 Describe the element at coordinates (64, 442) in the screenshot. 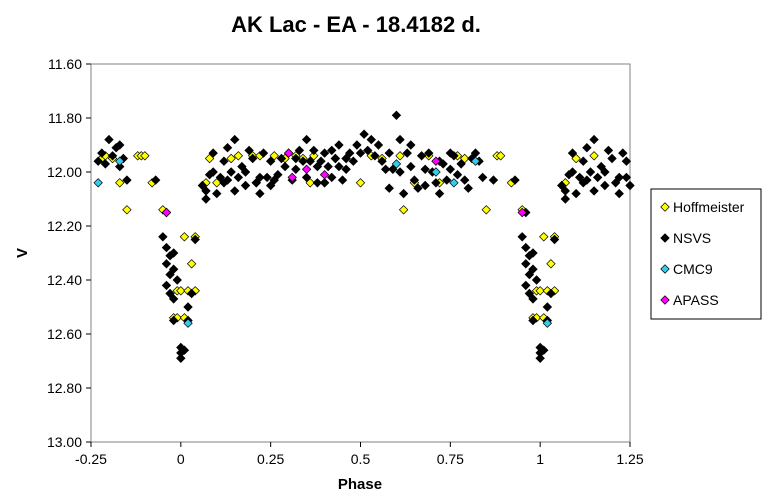

I see `y-tick-label: 13.00` at that location.